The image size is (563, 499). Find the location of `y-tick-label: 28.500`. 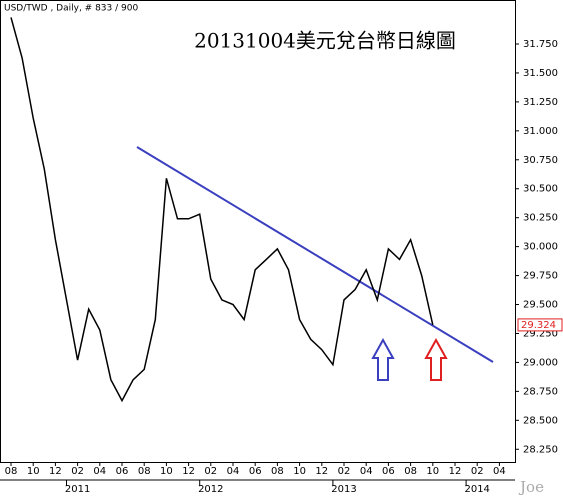

y-tick-label: 28.500 is located at coordinates (540, 420).